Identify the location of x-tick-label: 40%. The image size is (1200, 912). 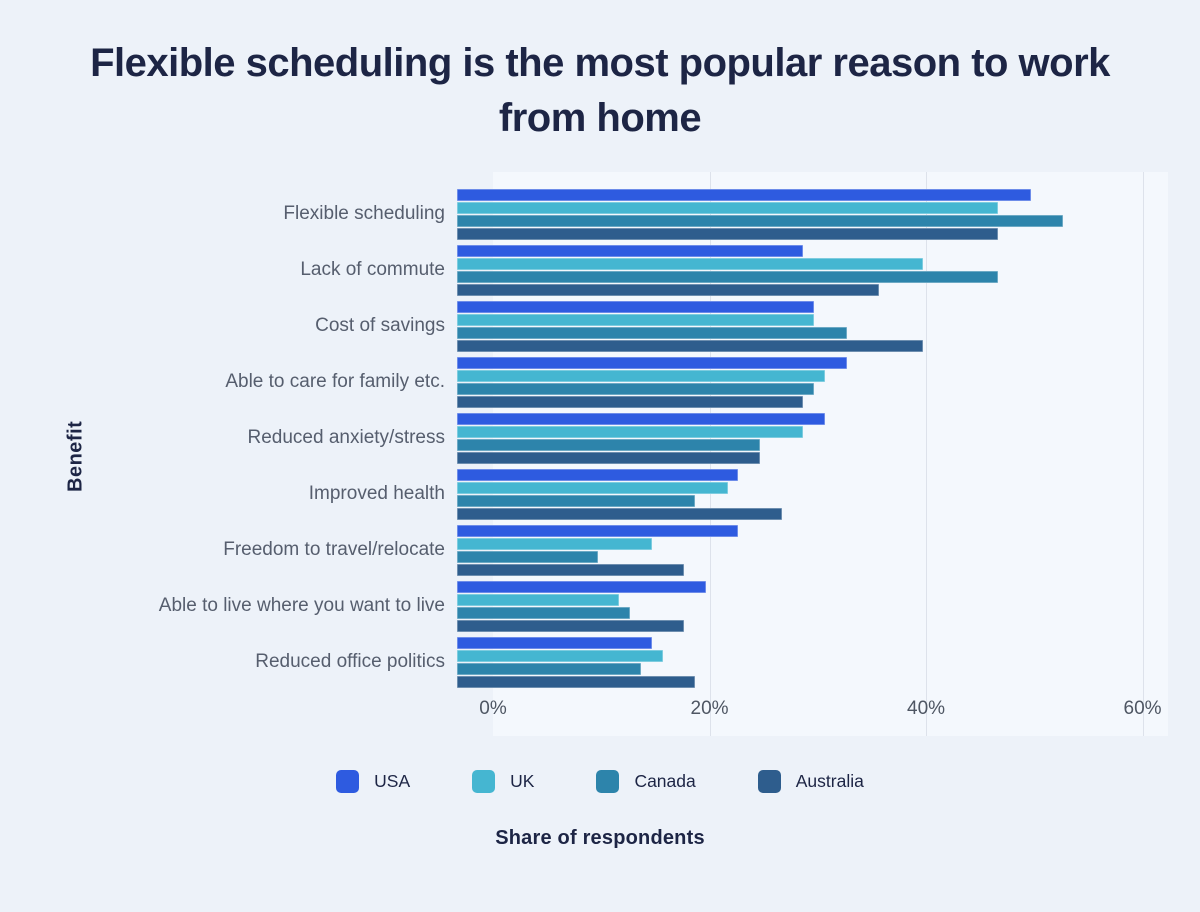
(926, 709).